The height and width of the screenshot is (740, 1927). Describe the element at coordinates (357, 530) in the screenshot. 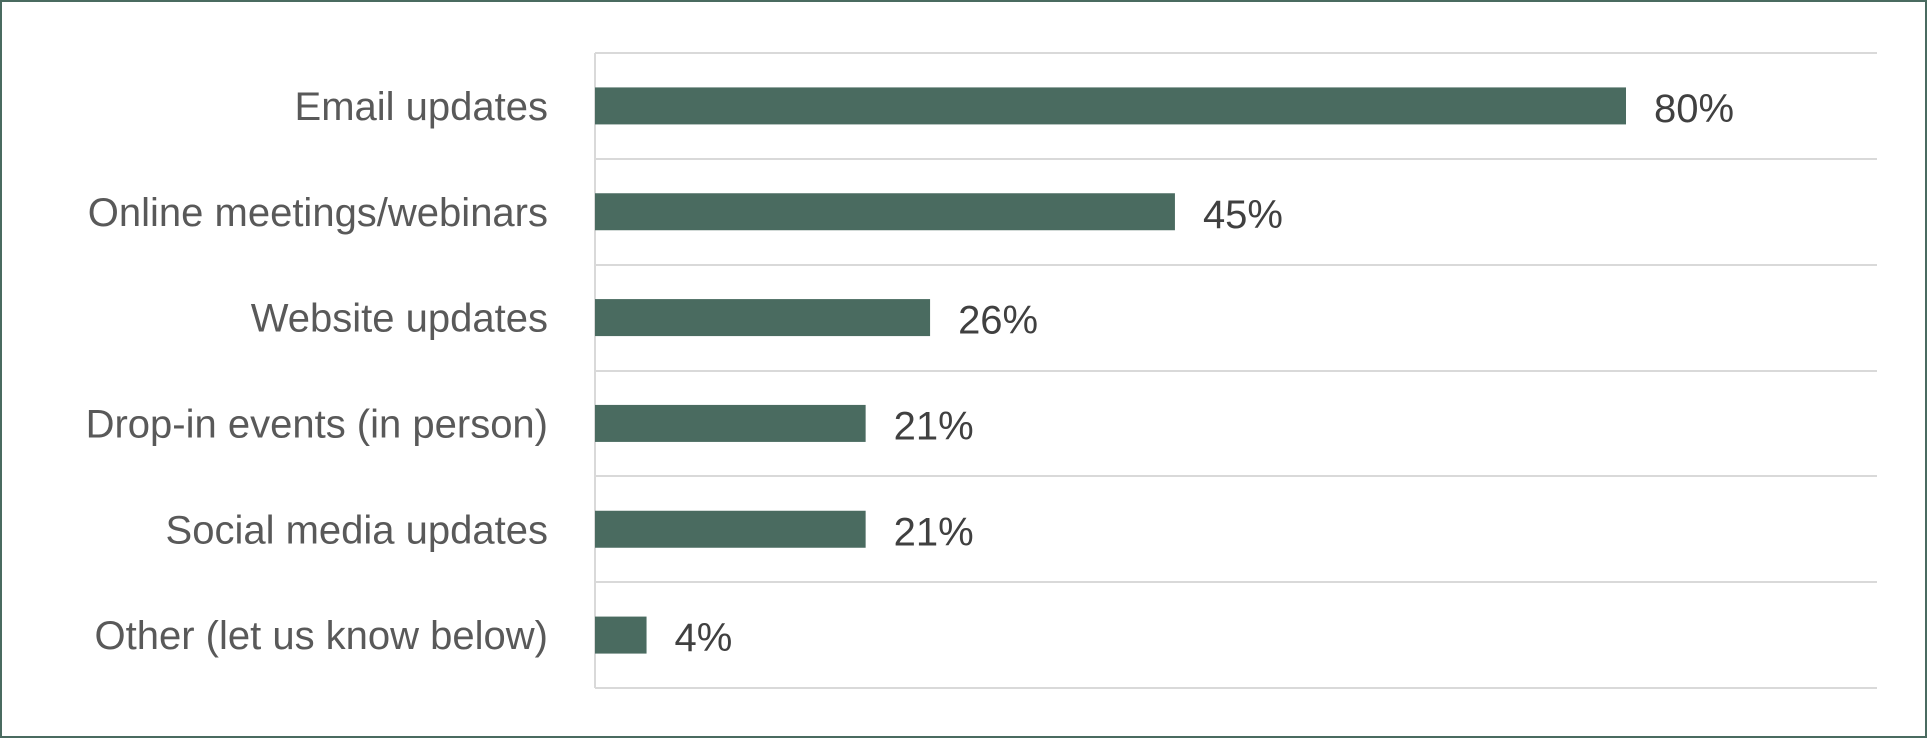

I see `category-label: Social media updates` at that location.